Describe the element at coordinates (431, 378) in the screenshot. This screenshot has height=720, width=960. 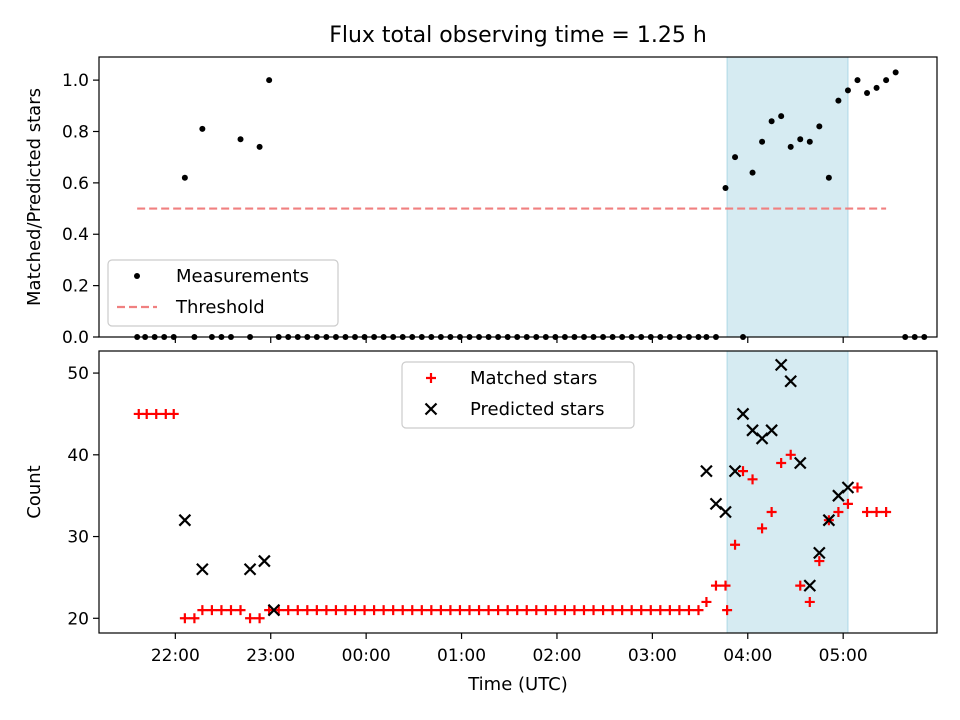
I see `legend-marker-plus` at that location.